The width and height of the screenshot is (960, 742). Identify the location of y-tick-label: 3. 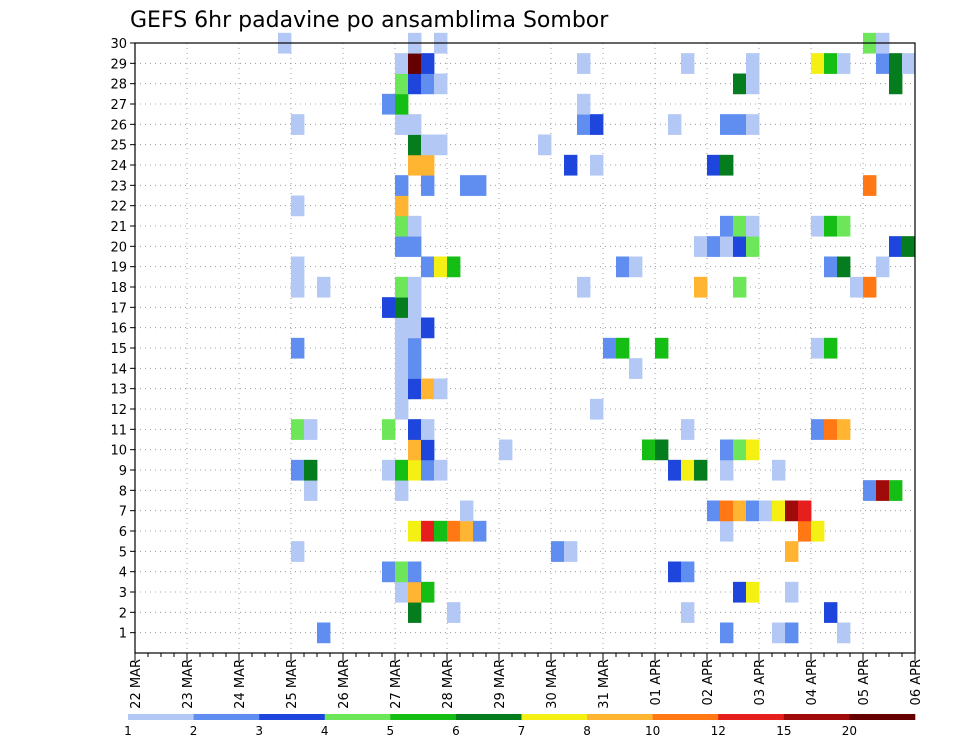
(123, 593).